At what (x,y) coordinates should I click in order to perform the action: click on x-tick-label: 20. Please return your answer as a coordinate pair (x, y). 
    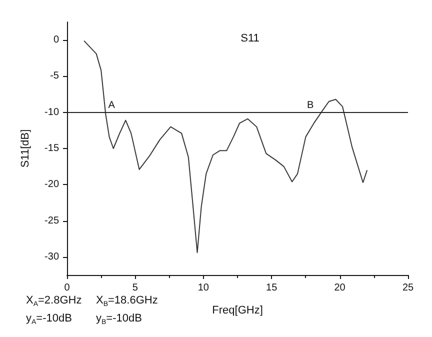
    Looking at the image, I should click on (340, 288).